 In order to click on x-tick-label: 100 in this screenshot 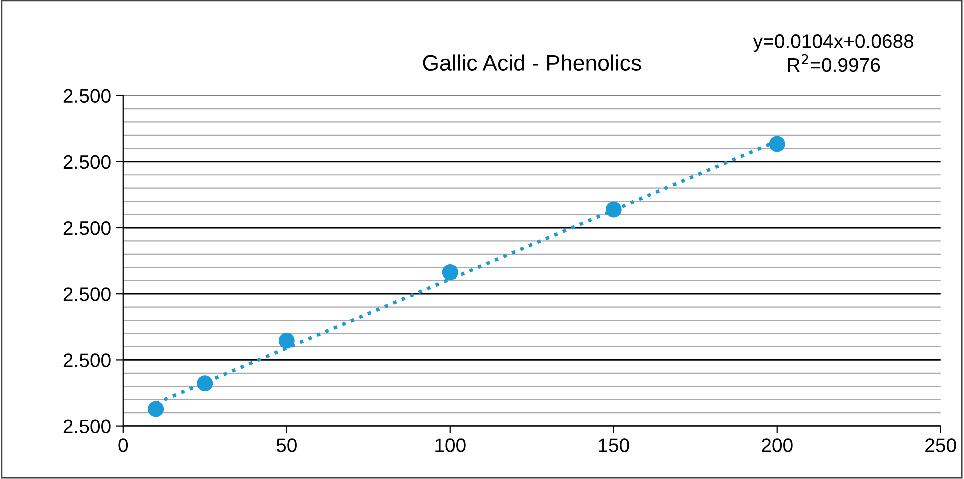, I will do `click(451, 445)`.